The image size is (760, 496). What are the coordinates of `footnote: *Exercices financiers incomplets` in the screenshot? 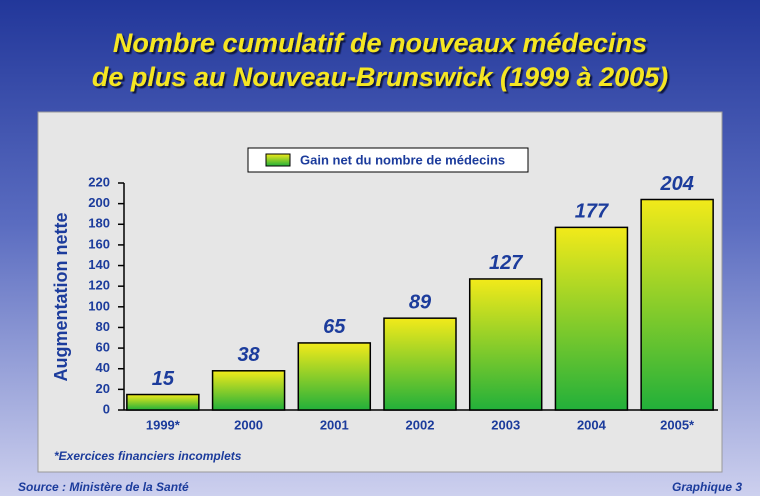 It's located at (148, 456).